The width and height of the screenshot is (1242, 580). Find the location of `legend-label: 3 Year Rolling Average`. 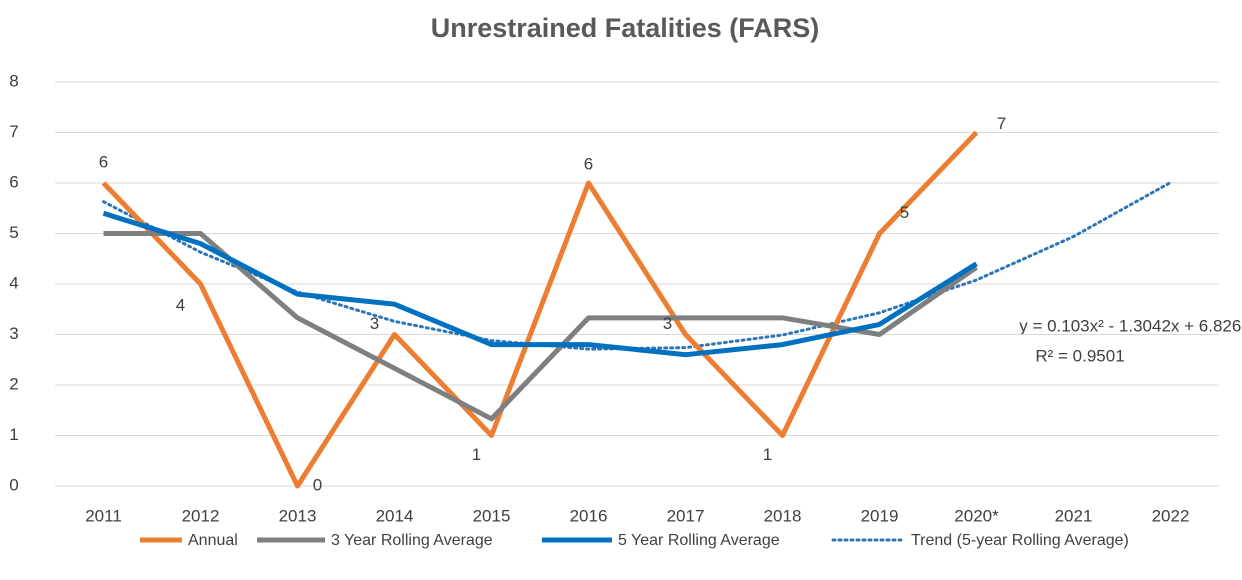

legend-label: 3 Year Rolling Average is located at coordinates (412, 540).